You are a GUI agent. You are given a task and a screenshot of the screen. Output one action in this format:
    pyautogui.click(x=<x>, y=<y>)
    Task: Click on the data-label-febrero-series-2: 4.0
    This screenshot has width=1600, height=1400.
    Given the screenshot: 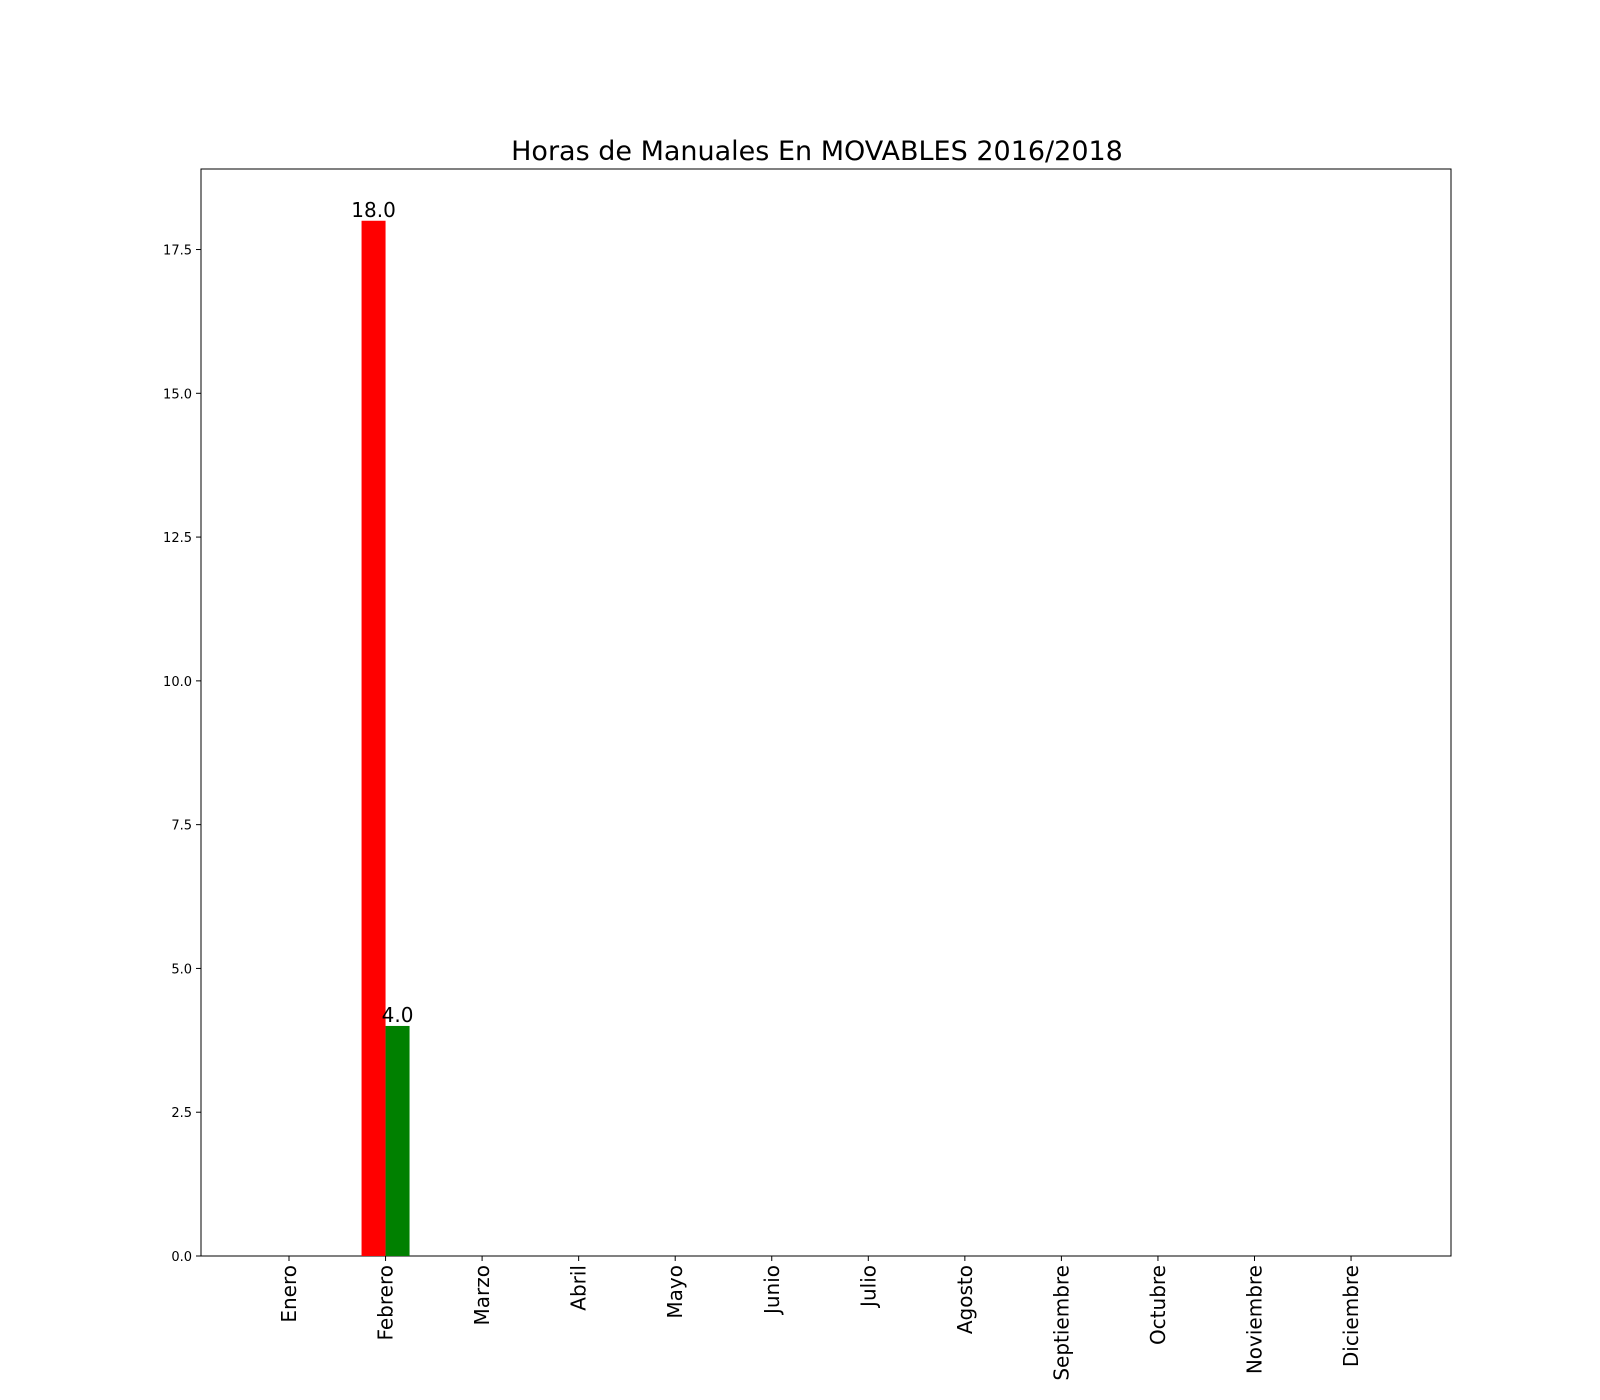 What is the action you would take?
    pyautogui.click(x=398, y=1015)
    